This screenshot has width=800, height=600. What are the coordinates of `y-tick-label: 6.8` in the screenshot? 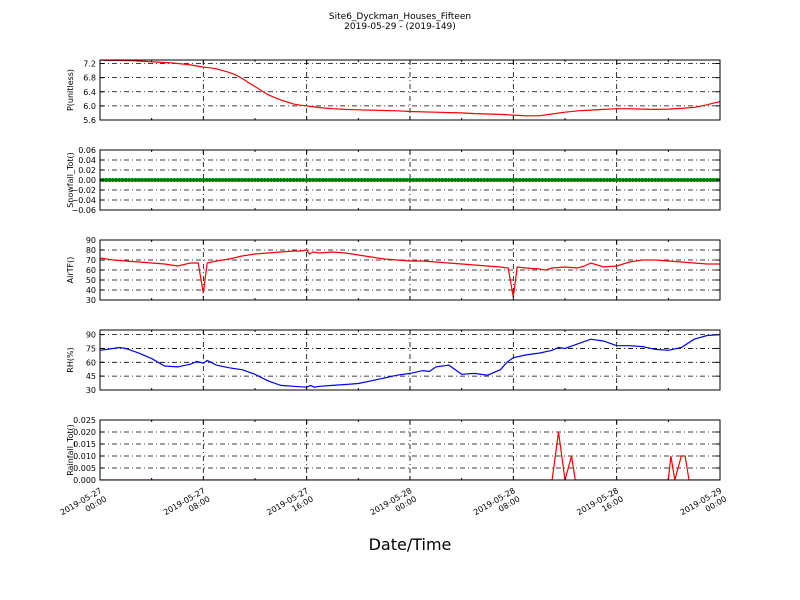 It's located at (89, 78).